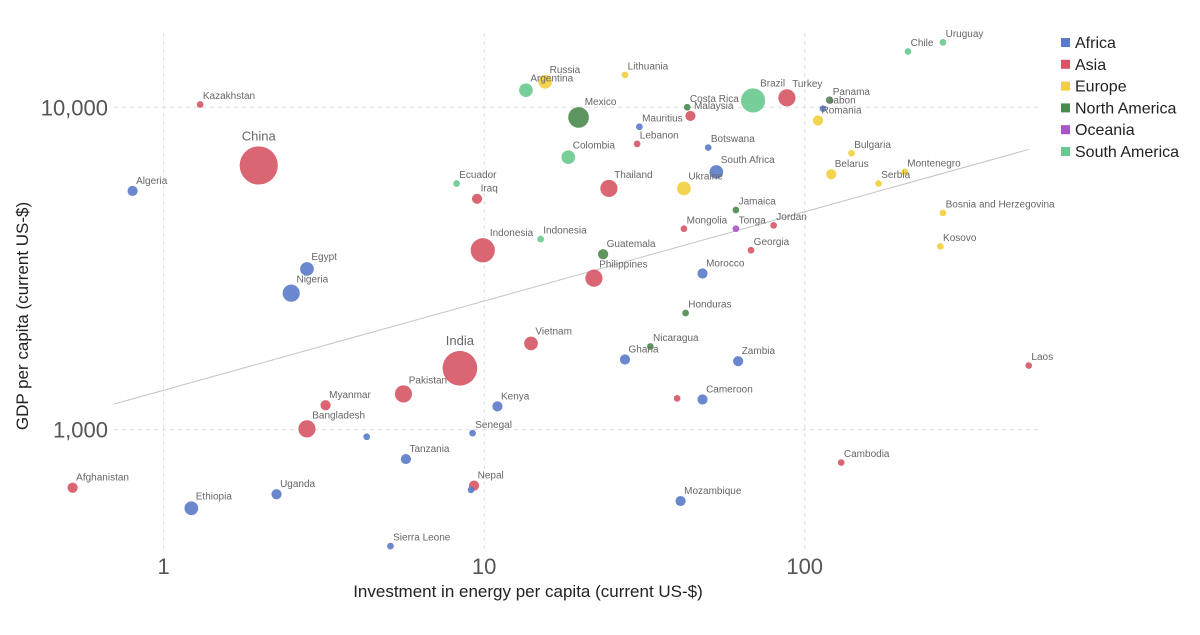 This screenshot has width=1200, height=635. I want to click on point-label: Russia, so click(565, 70).